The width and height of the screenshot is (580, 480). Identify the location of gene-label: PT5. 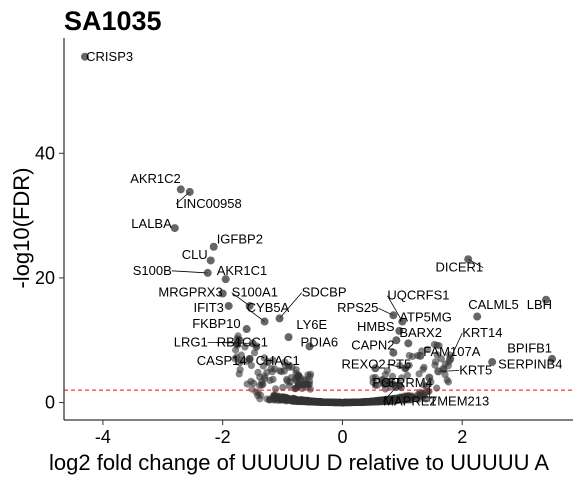
(399, 363).